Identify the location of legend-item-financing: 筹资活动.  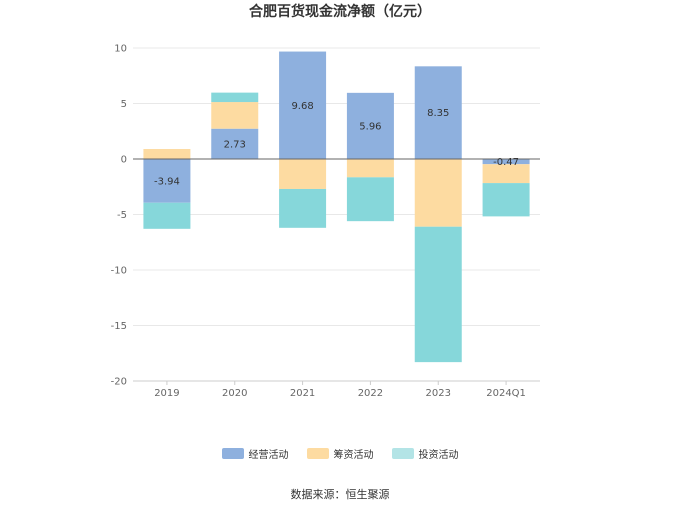
(340, 453).